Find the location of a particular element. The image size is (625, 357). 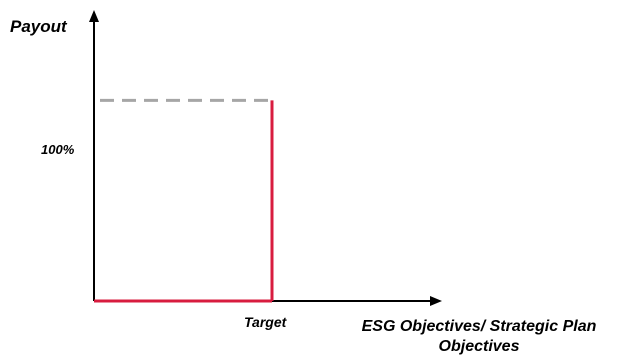

x-axis-arrow-icon is located at coordinates (436, 301).